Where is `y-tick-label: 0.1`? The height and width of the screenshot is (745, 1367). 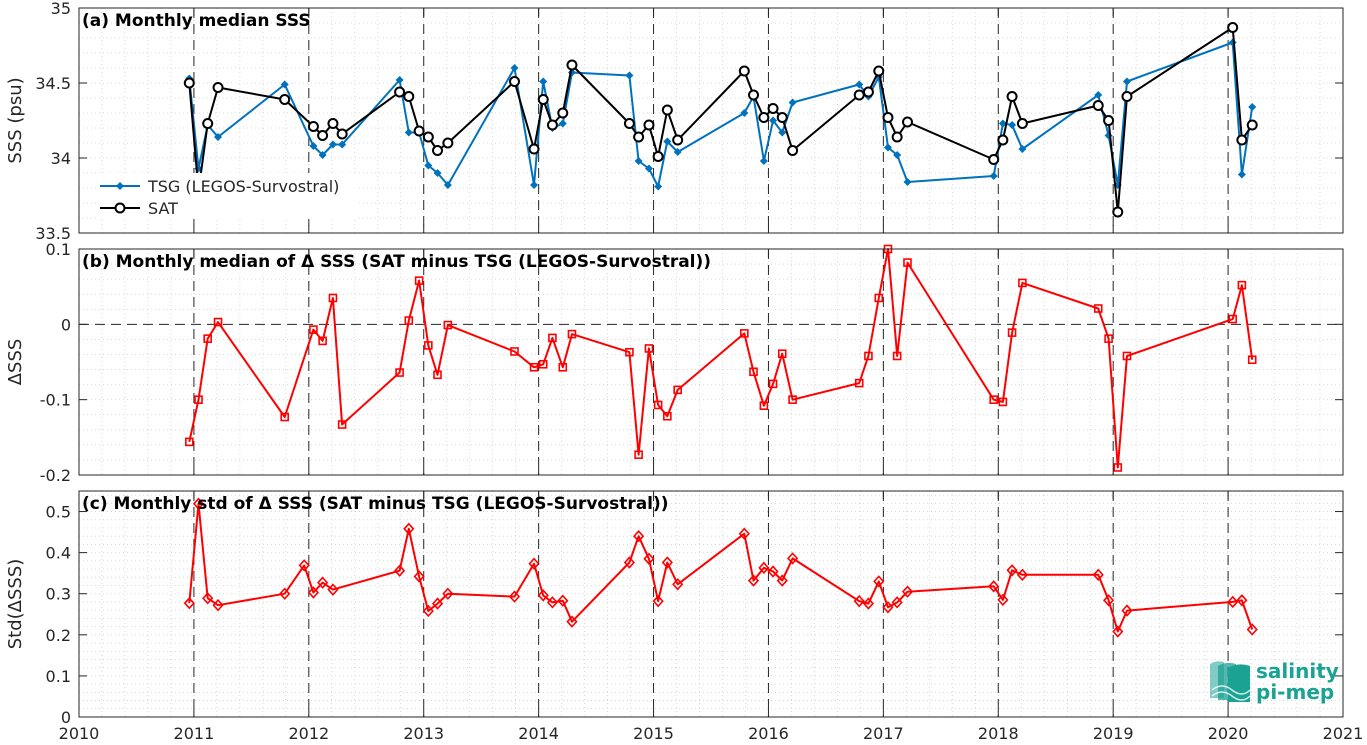 y-tick-label: 0.1 is located at coordinates (58, 676).